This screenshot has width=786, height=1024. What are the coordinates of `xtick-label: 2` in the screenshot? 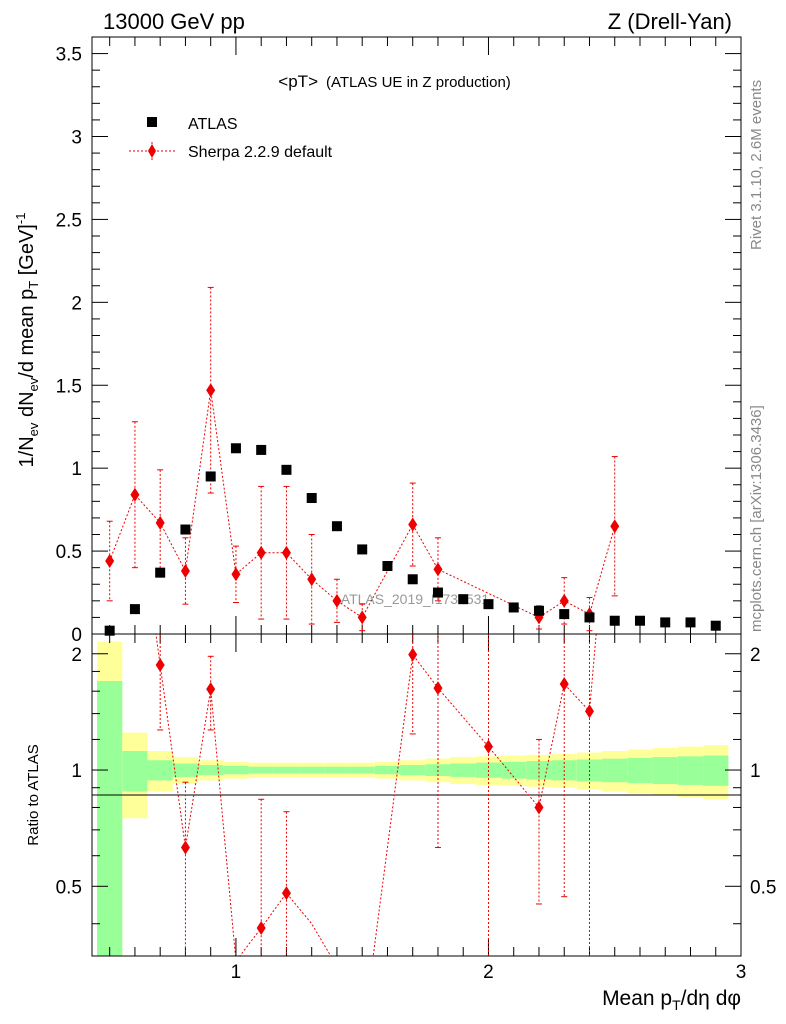 It's located at (488, 972).